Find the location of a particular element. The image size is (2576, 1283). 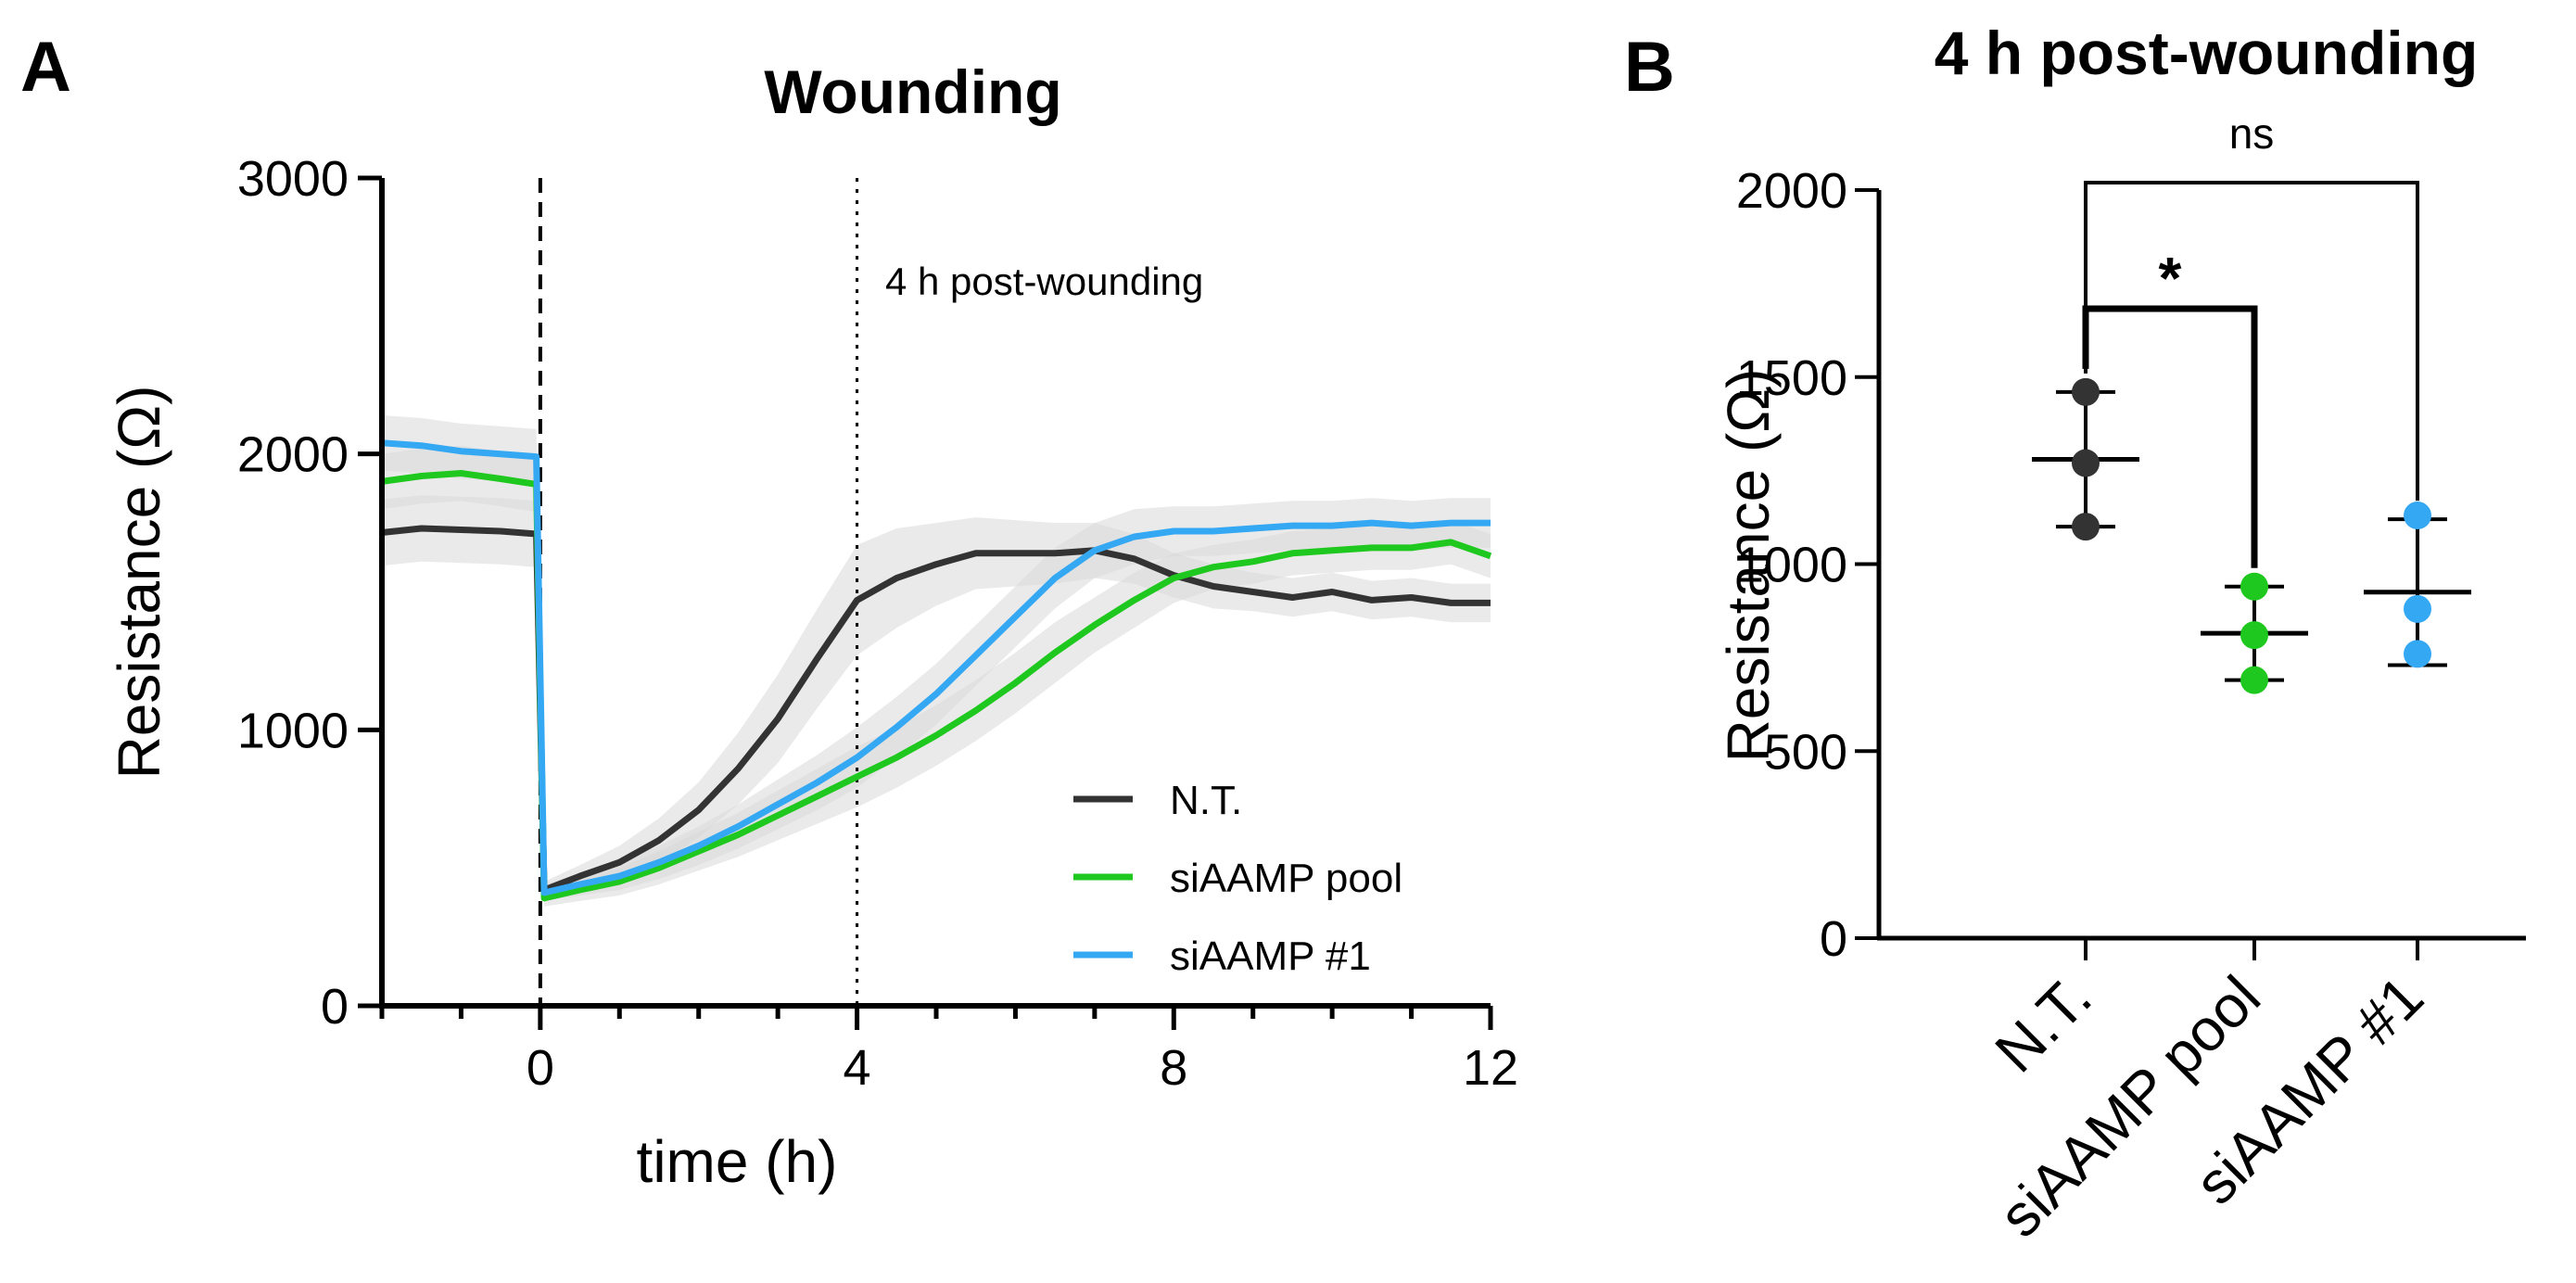

star-label: * is located at coordinates (2170, 278).